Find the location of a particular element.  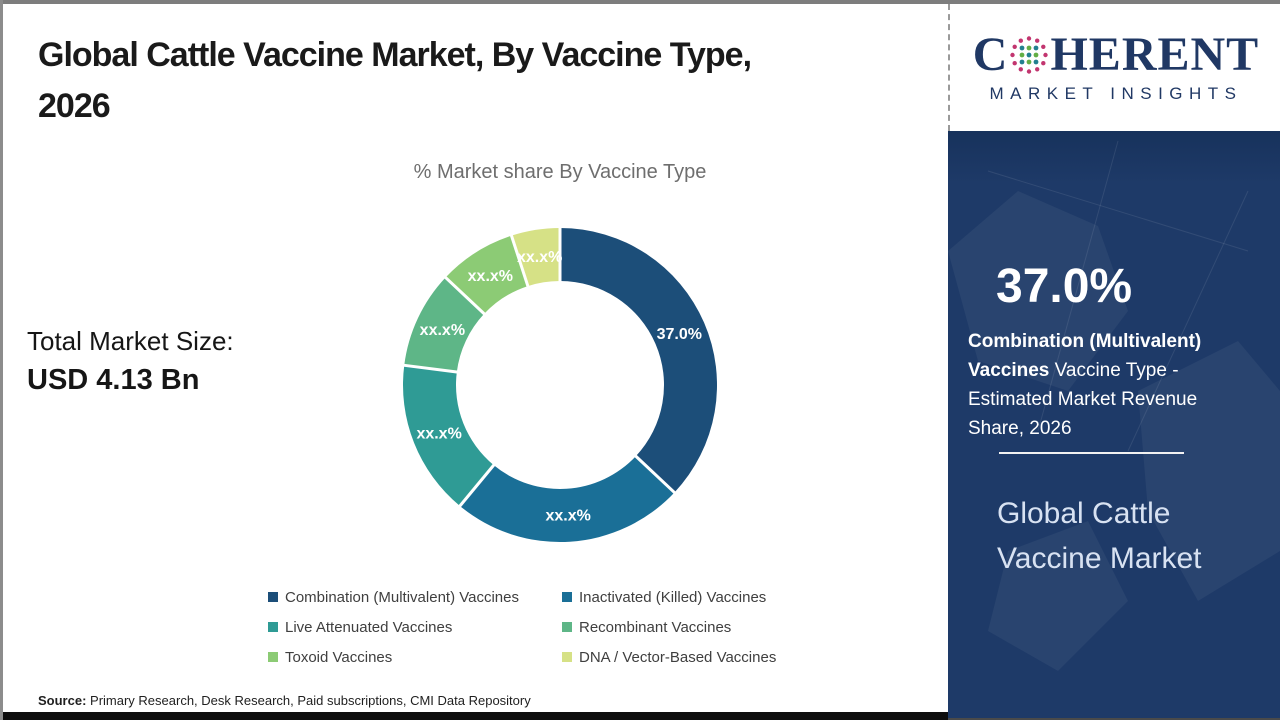

brand-logo-box: C HERENT MARKET INSIGHTS is located at coordinates (1114, 67).